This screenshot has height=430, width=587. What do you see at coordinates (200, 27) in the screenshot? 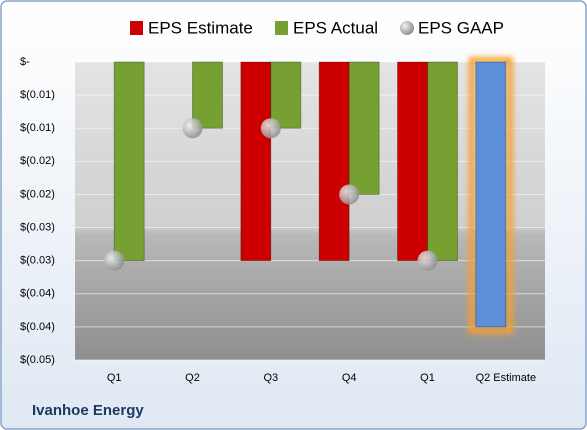
I see `legend-label: EPS Estimate` at bounding box center [200, 27].